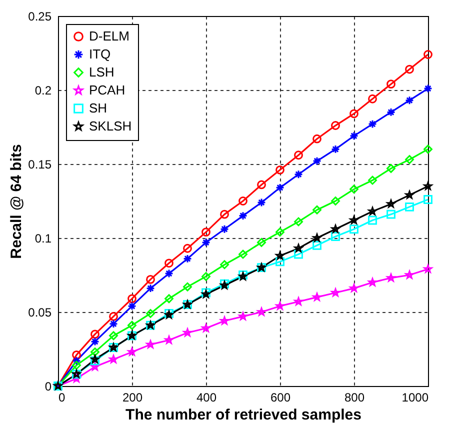 The image size is (453, 429). What do you see at coordinates (43, 239) in the screenshot?
I see `y-tick-label: 0.1` at bounding box center [43, 239].